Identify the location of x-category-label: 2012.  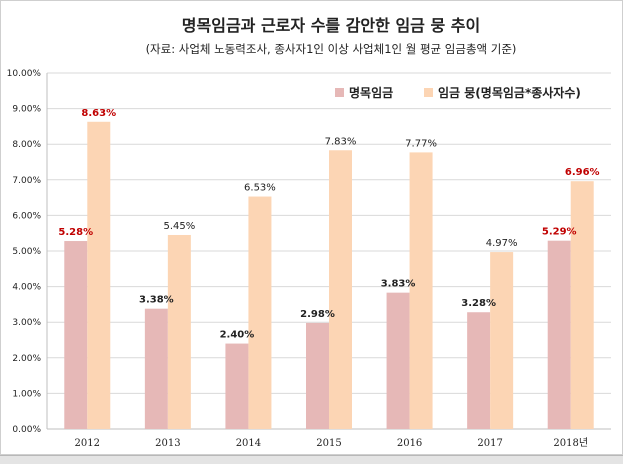
(87, 443).